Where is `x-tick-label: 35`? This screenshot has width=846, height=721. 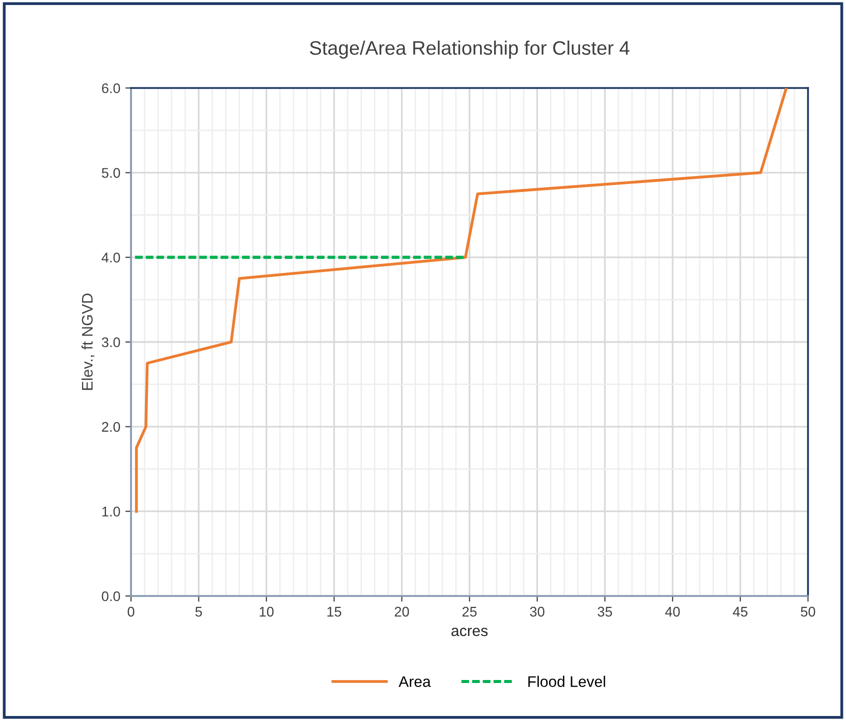
x-tick-label: 35 is located at coordinates (605, 611).